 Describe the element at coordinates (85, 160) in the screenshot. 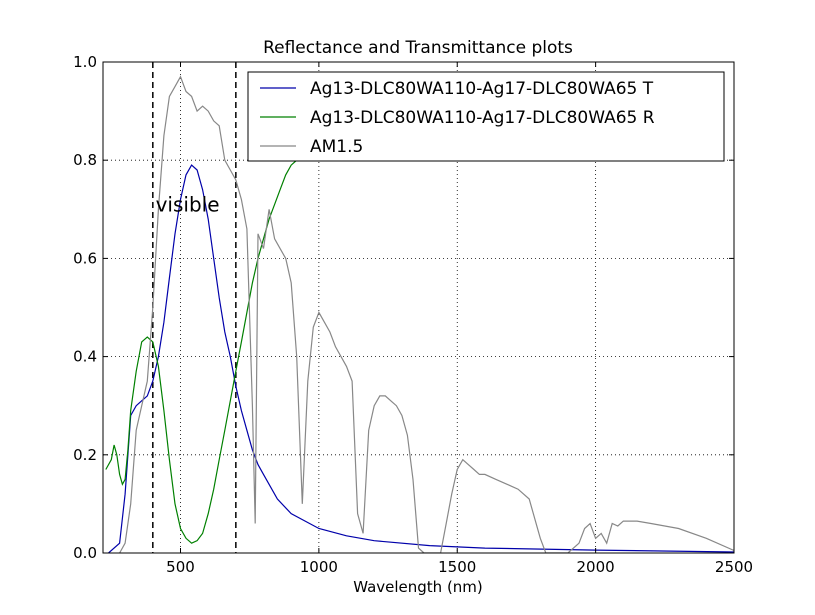

I see `y-tick-label-4: 0.8` at that location.